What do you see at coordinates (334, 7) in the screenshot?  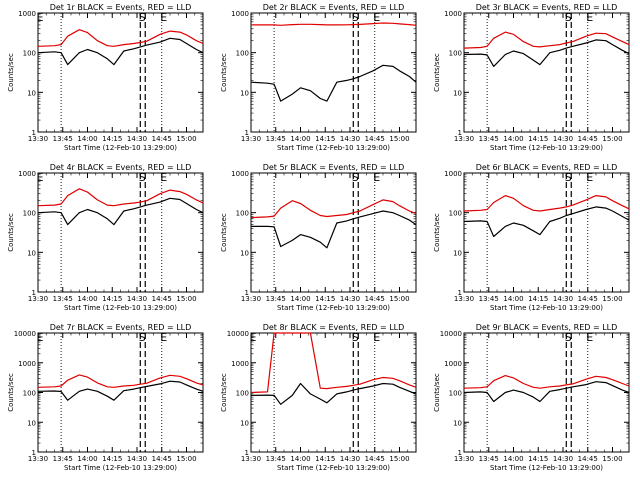 I see `panel-title: Det 2r BLACK = Events, RED = LLD` at bounding box center [334, 7].